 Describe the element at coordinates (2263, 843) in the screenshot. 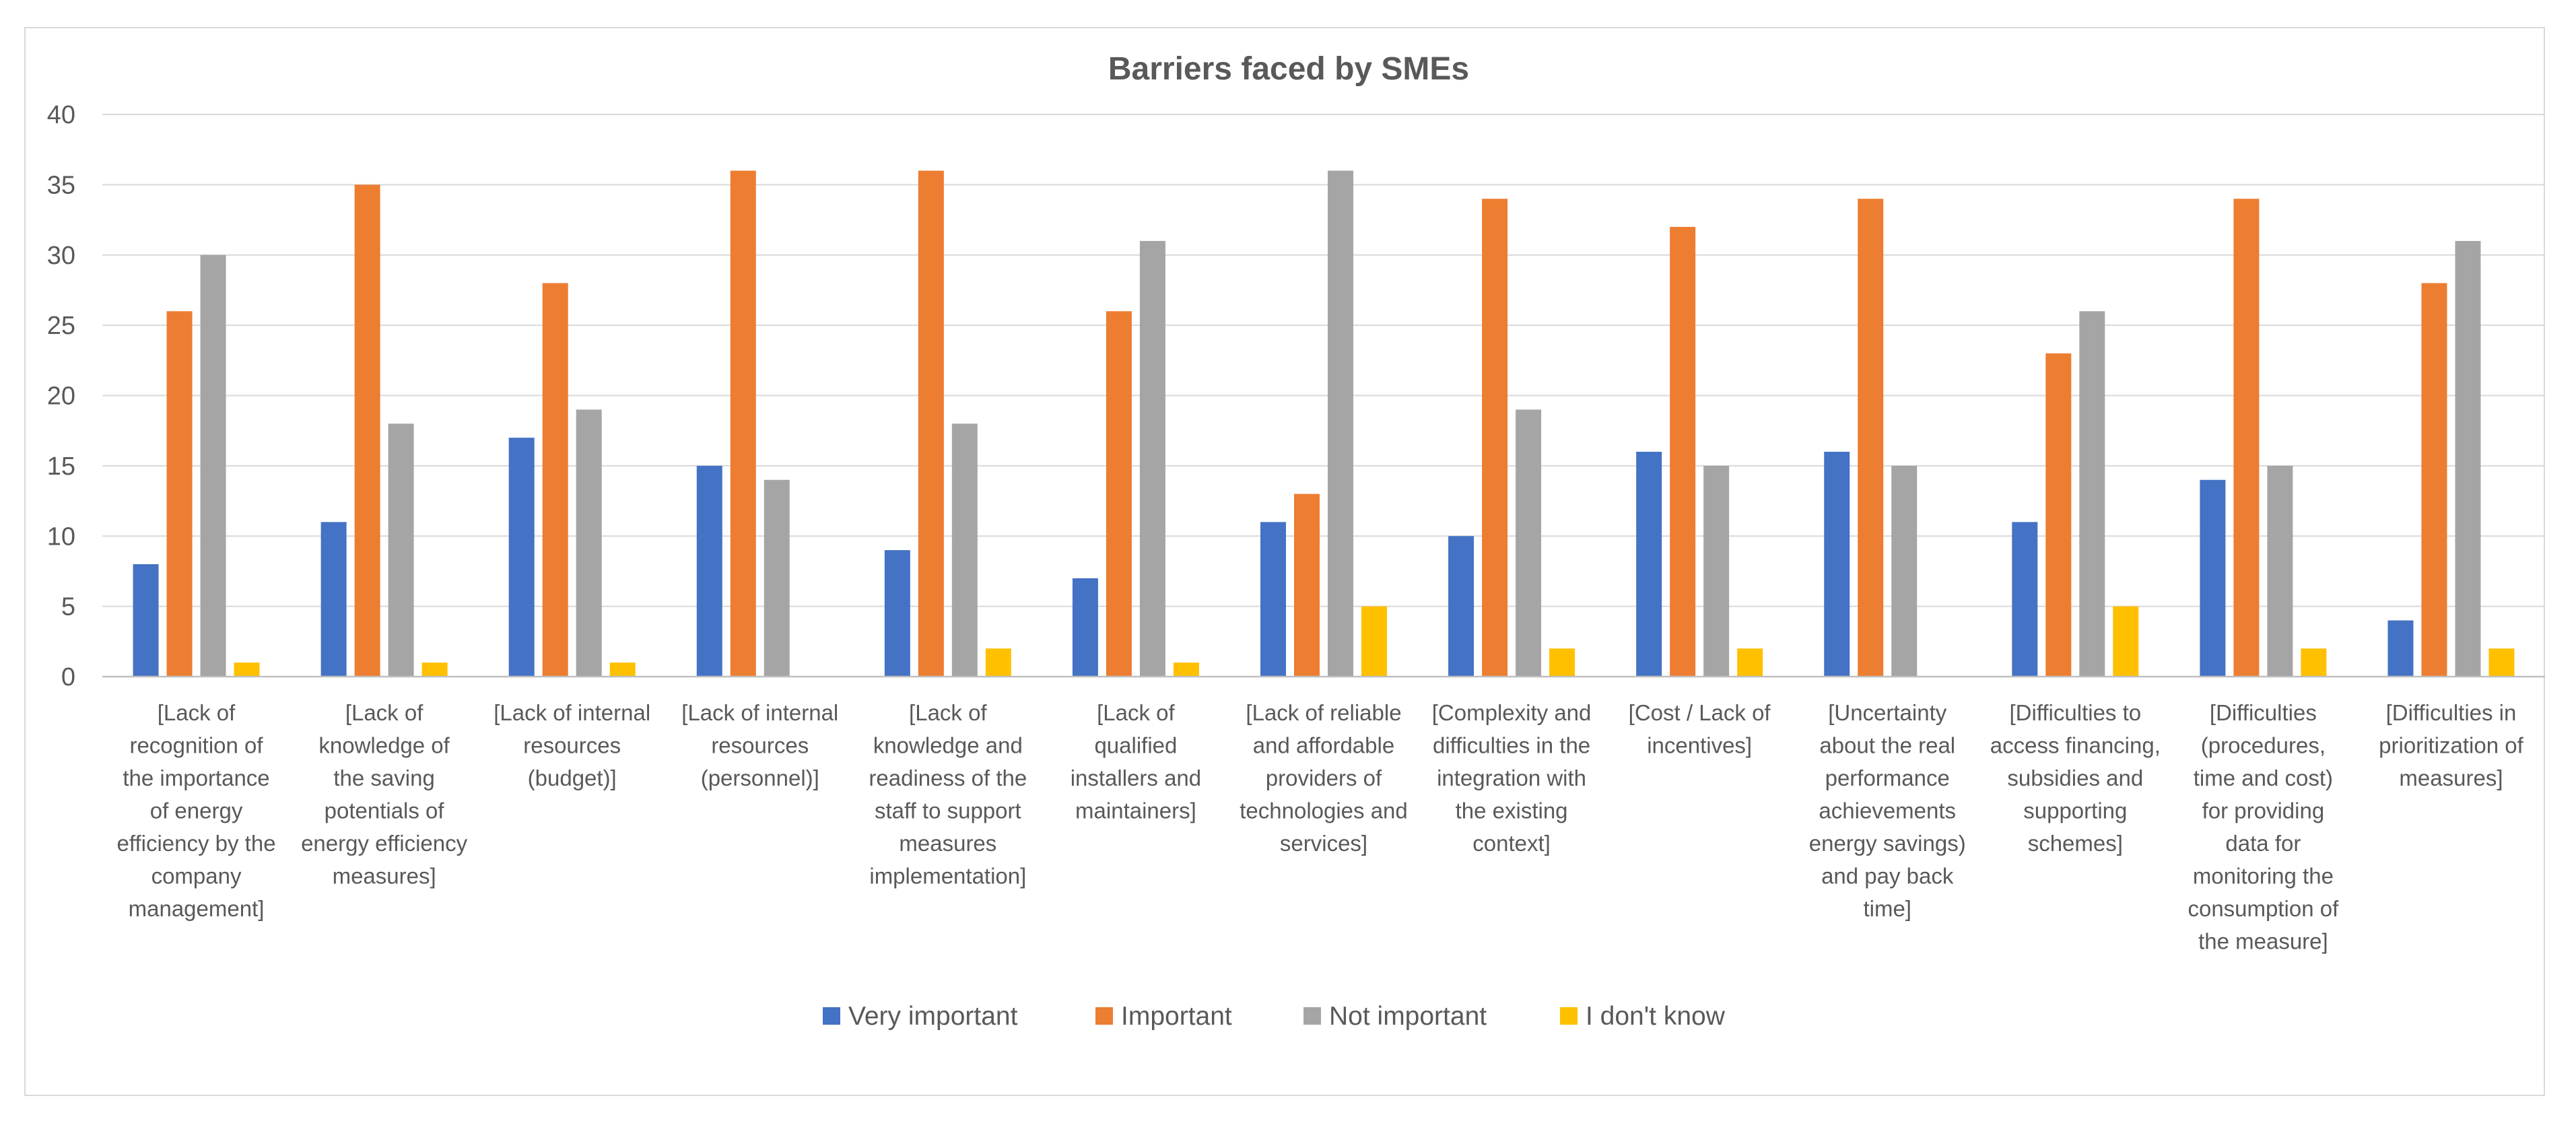

I see `x-category-label-line: data for` at that location.